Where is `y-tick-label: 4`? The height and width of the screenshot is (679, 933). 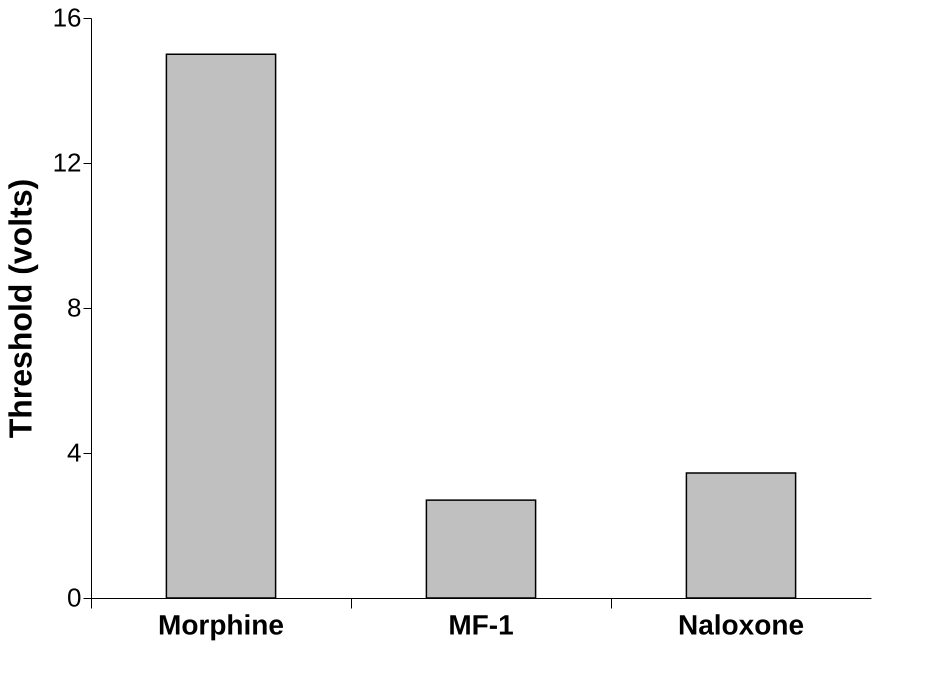
y-tick-label: 4 is located at coordinates (74, 453).